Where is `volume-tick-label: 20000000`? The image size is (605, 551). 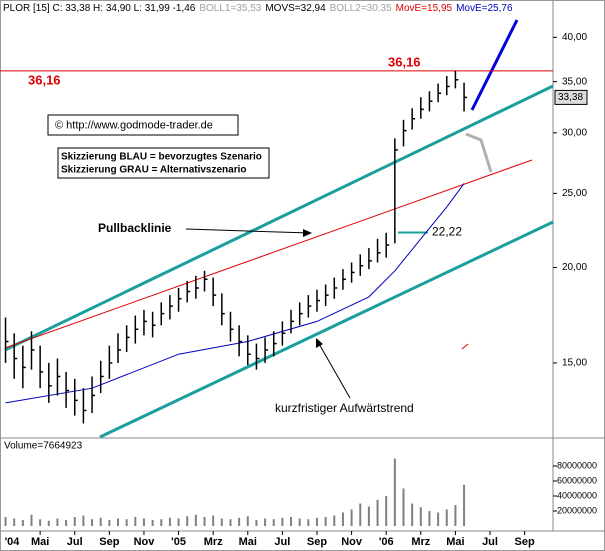 volume-tick-label: 20000000 is located at coordinates (577, 510).